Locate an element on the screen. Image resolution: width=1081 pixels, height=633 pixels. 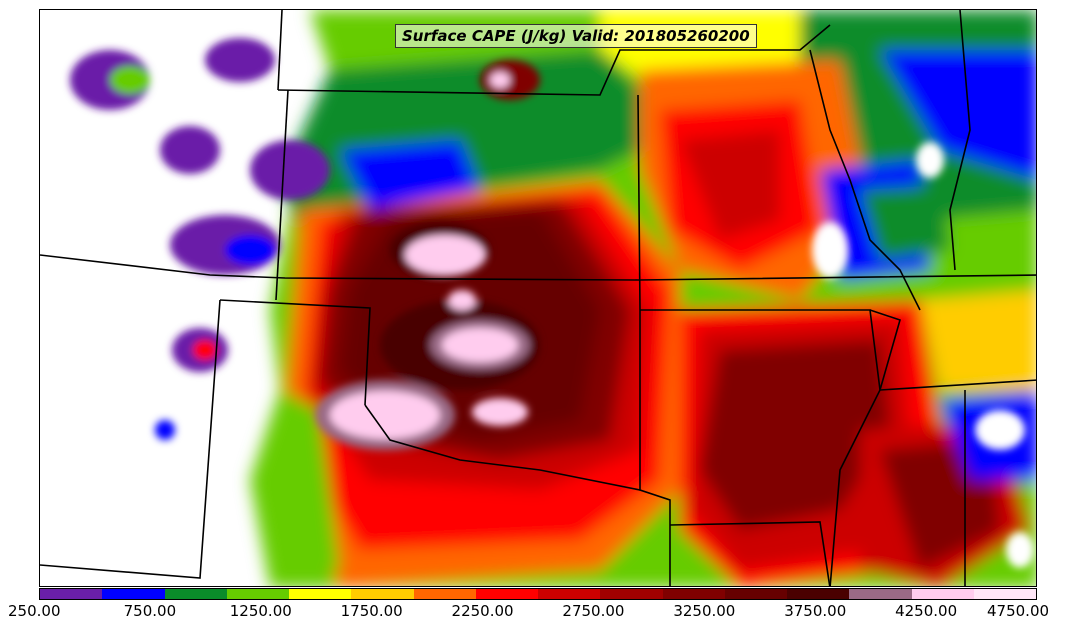
colorbar-tick-label: 3250.00 is located at coordinates (704, 611).